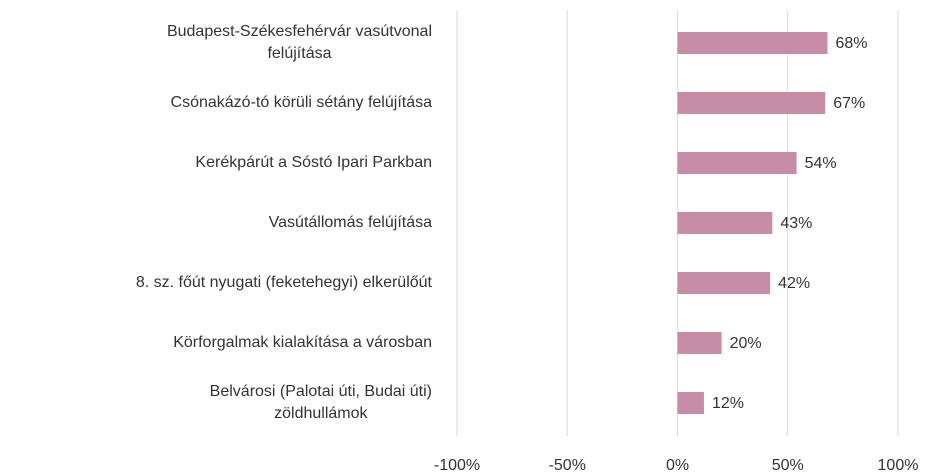 The width and height of the screenshot is (928, 476). Describe the element at coordinates (746, 343) in the screenshot. I see `value-label: 20%` at that location.